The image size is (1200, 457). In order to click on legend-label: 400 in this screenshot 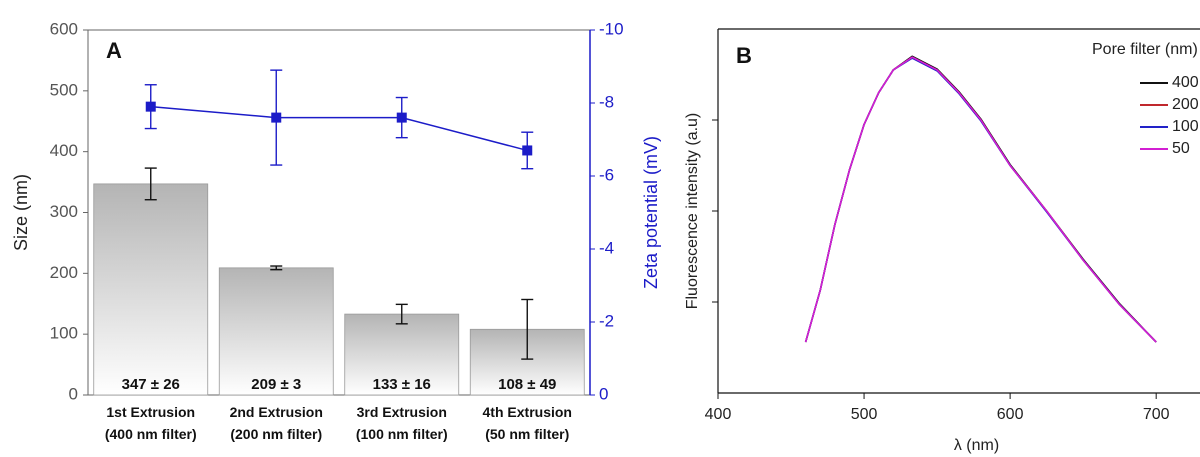, I will do `click(1185, 82)`.